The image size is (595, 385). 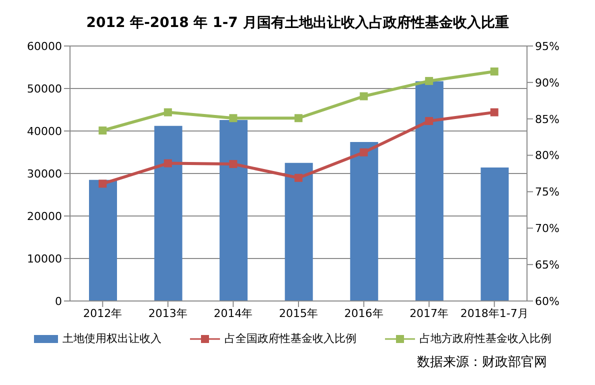 What do you see at coordinates (298, 313) in the screenshot?
I see `x-tick-label: 2015年` at bounding box center [298, 313].